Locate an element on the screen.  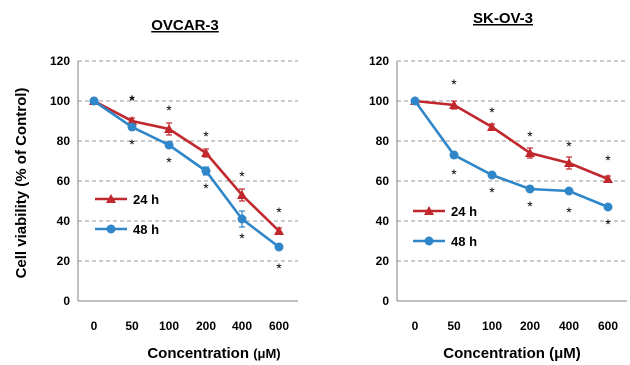
x-axis-unit-skov3: (μM) is located at coordinates (565, 353).